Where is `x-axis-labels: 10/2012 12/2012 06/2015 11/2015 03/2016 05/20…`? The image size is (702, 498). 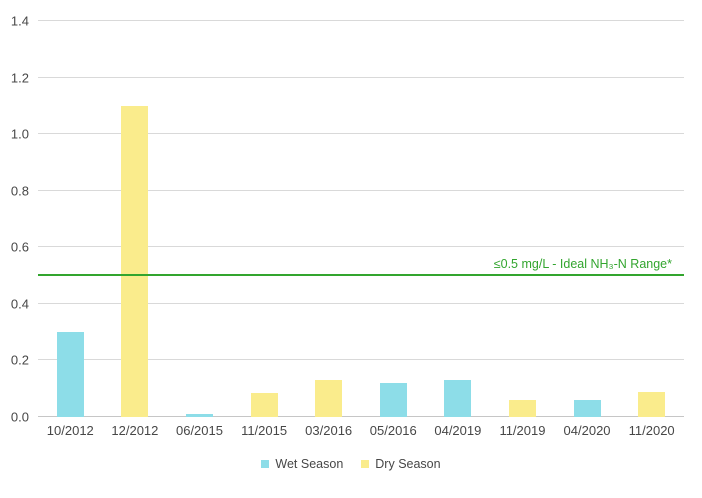
x-axis-labels: 10/2012 12/2012 06/2015 11/2015 03/2016 05/20… is located at coordinates (361, 430).